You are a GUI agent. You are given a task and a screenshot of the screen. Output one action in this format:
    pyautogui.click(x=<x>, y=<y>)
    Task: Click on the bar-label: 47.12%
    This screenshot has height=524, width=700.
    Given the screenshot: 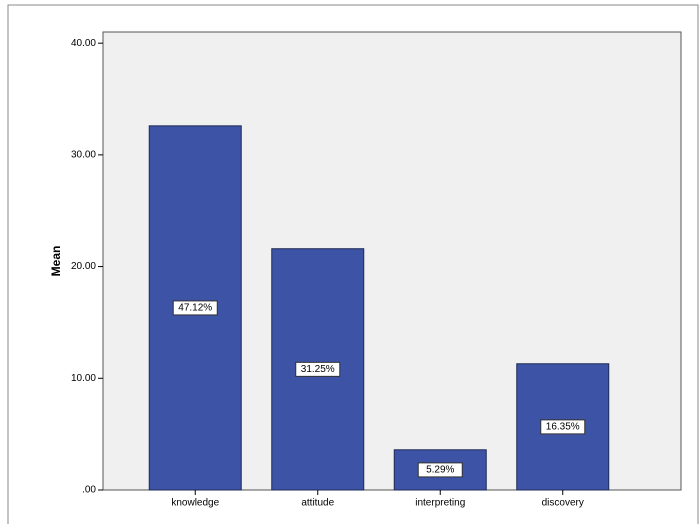 What is the action you would take?
    pyautogui.click(x=195, y=308)
    